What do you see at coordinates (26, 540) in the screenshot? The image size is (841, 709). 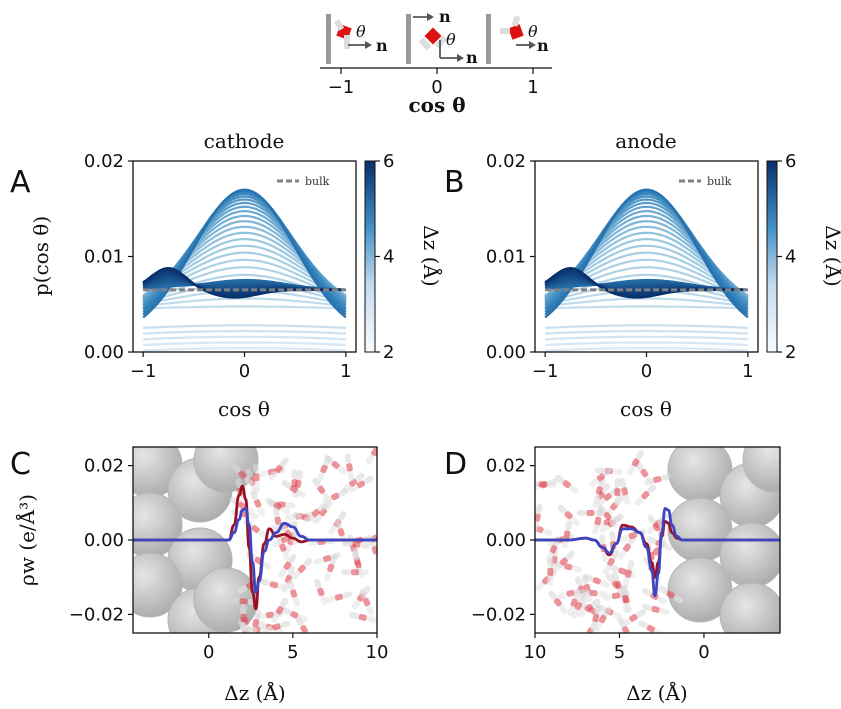 I see `y-axis-label: ρw (e/Å³)` at bounding box center [26, 540].